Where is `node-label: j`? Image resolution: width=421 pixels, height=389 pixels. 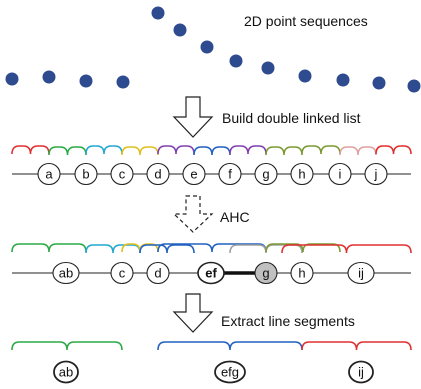
node-label: j is located at coordinates (376, 174).